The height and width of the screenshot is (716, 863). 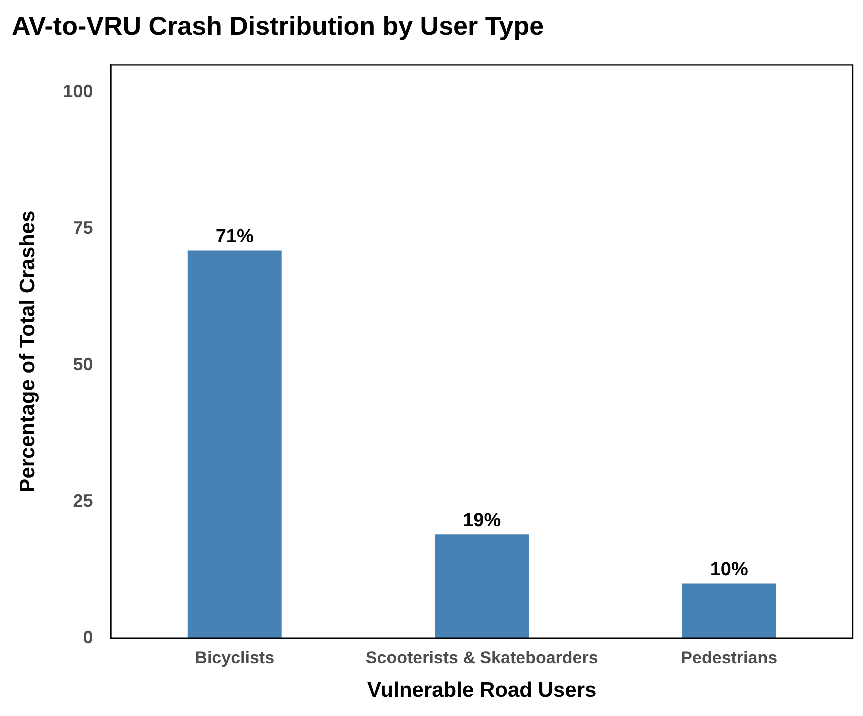 What do you see at coordinates (278, 25) in the screenshot?
I see `chart-title: AV-to-VRU Crash Distribution by User Type` at bounding box center [278, 25].